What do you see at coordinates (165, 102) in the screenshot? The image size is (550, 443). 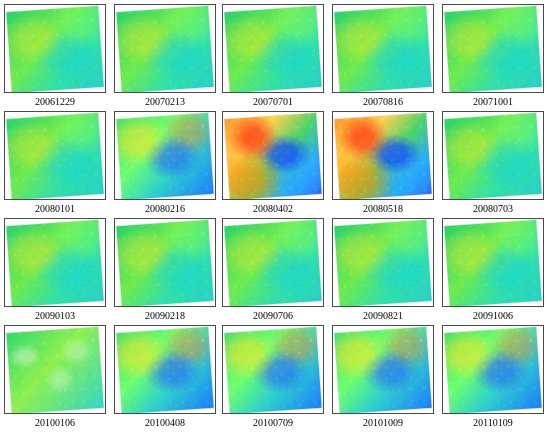 I see `tile-date-label: 20070213` at bounding box center [165, 102].